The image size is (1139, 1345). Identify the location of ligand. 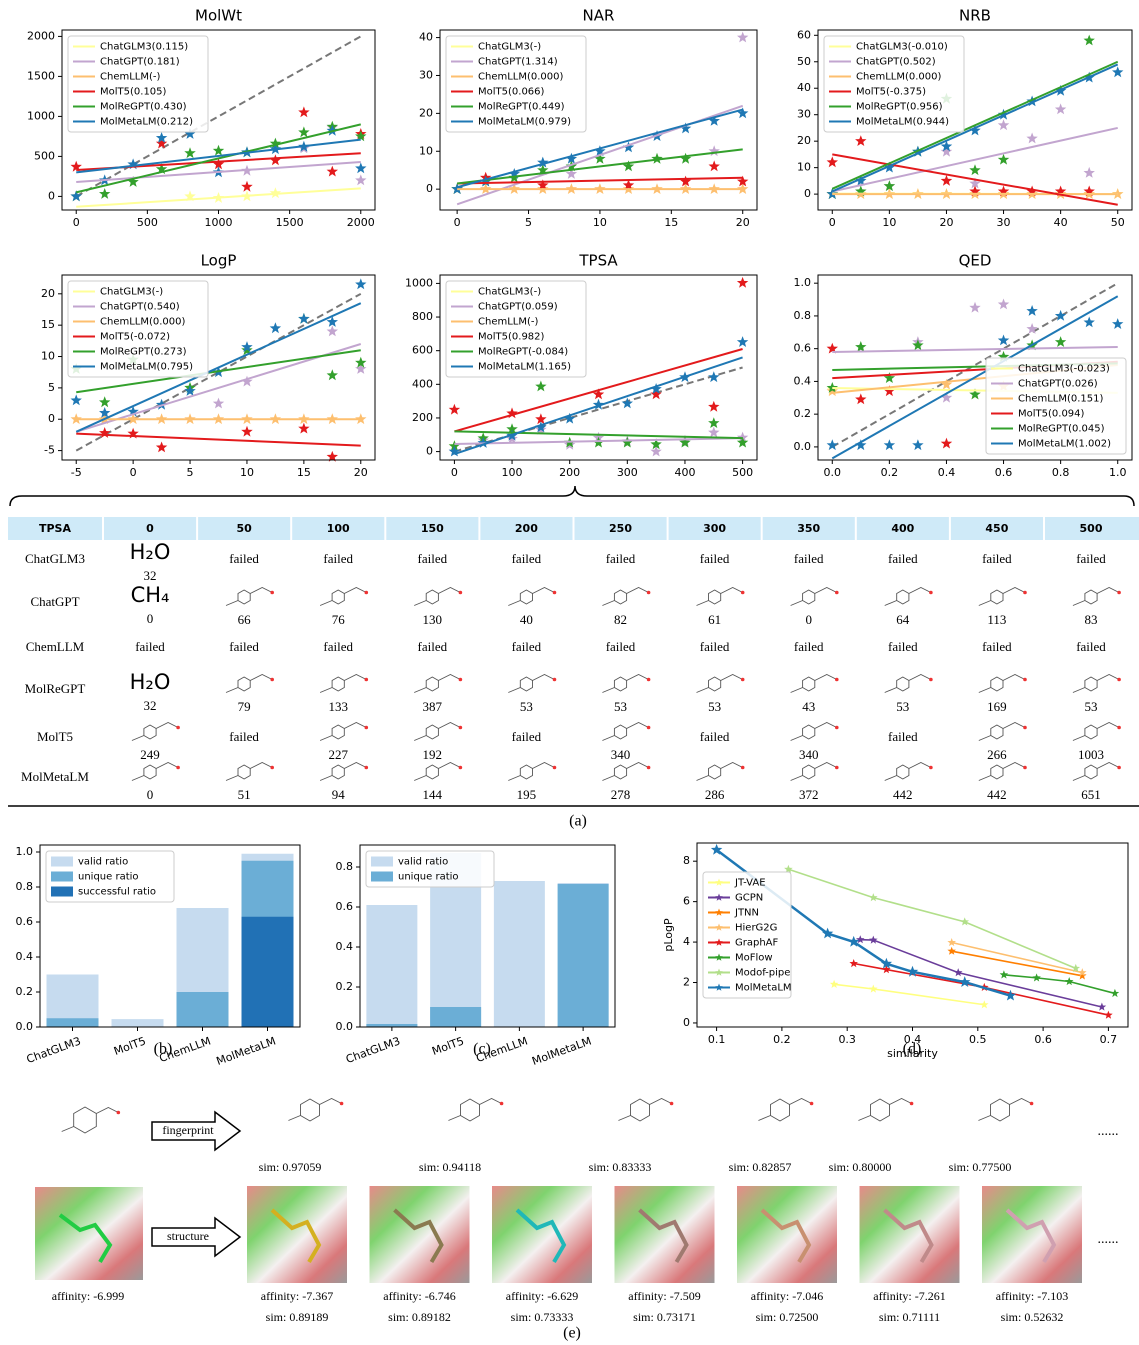
(85, 1238).